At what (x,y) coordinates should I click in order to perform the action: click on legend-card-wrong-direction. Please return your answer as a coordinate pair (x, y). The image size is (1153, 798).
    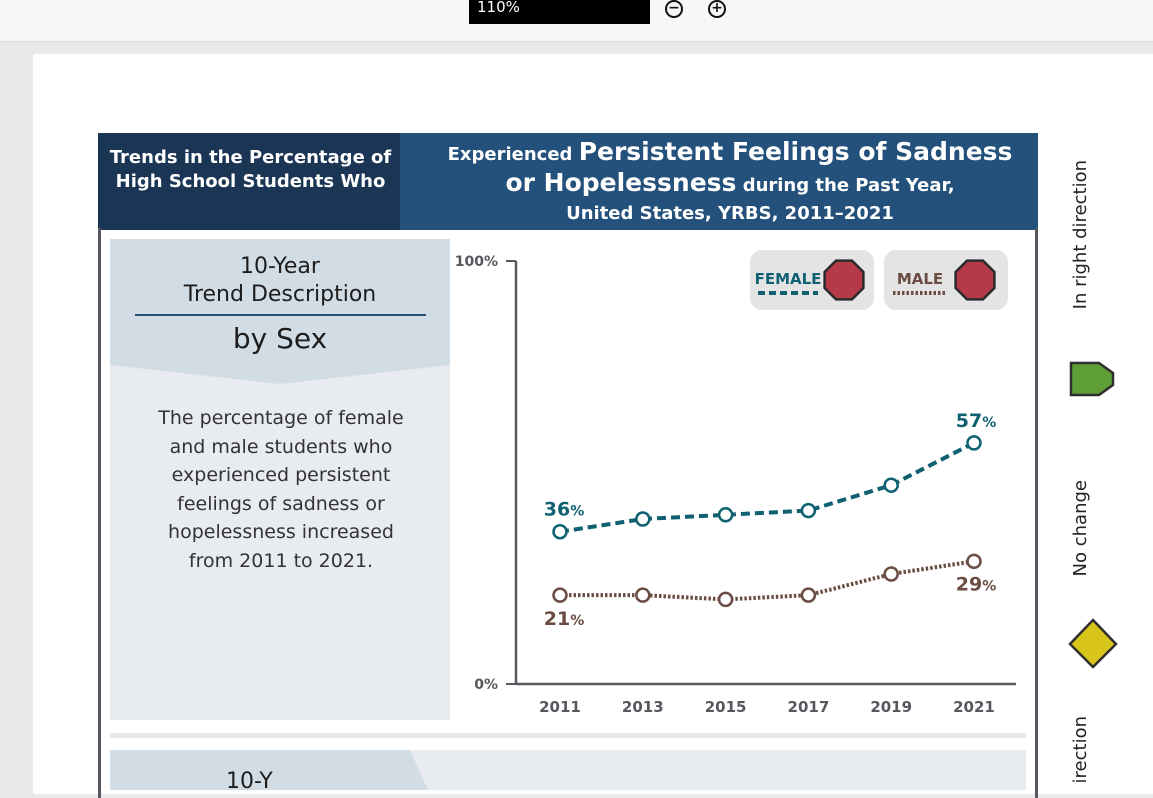
    Looking at the image, I should click on (1093, 744).